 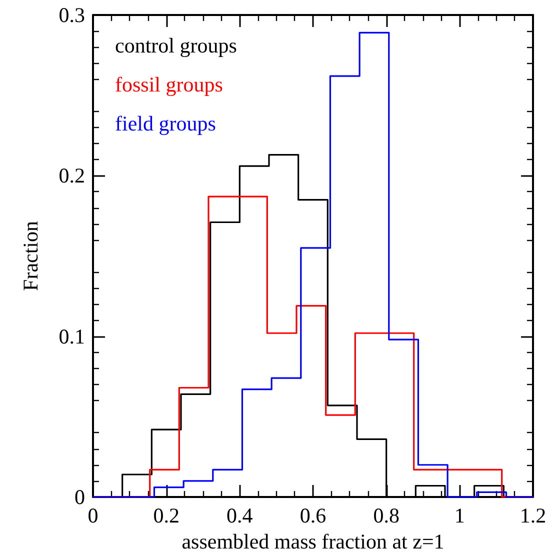 What do you see at coordinates (240, 516) in the screenshot?
I see `x-tick-label: 0.4` at bounding box center [240, 516].